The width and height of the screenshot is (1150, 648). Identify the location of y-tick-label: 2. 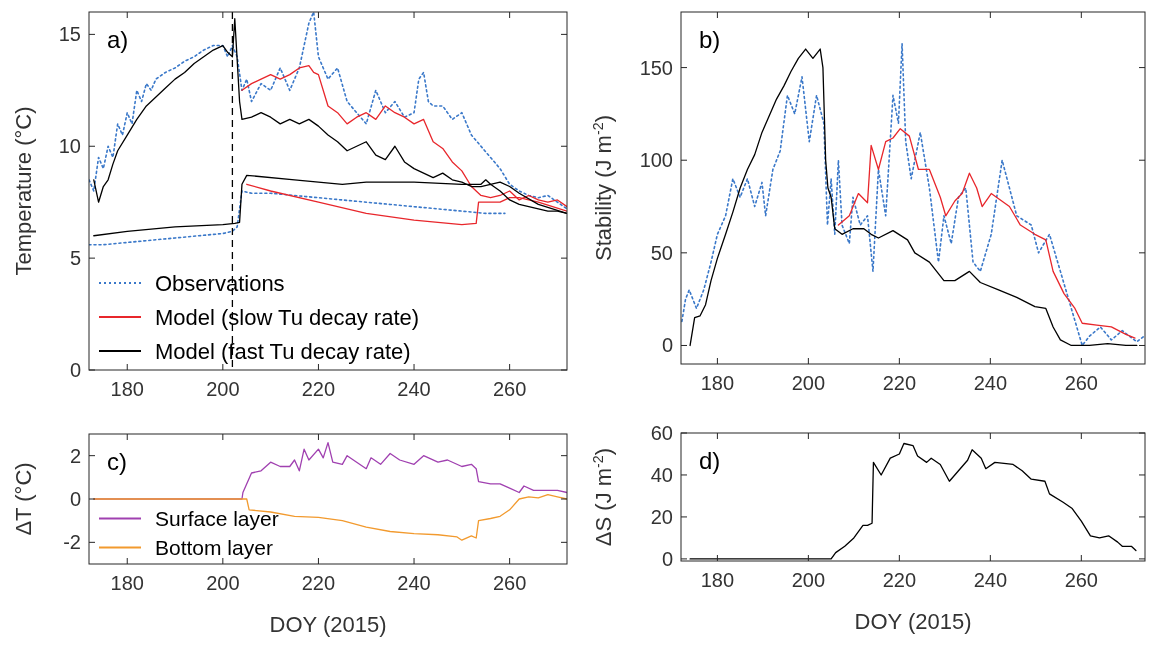
(75, 455).